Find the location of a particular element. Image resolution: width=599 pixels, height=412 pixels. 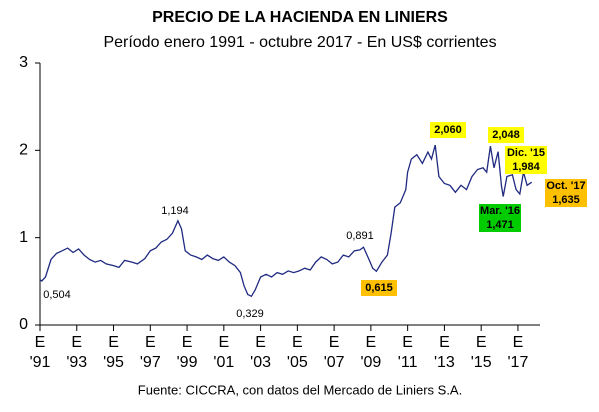

y-tick-label: 1 is located at coordinates (23, 237).